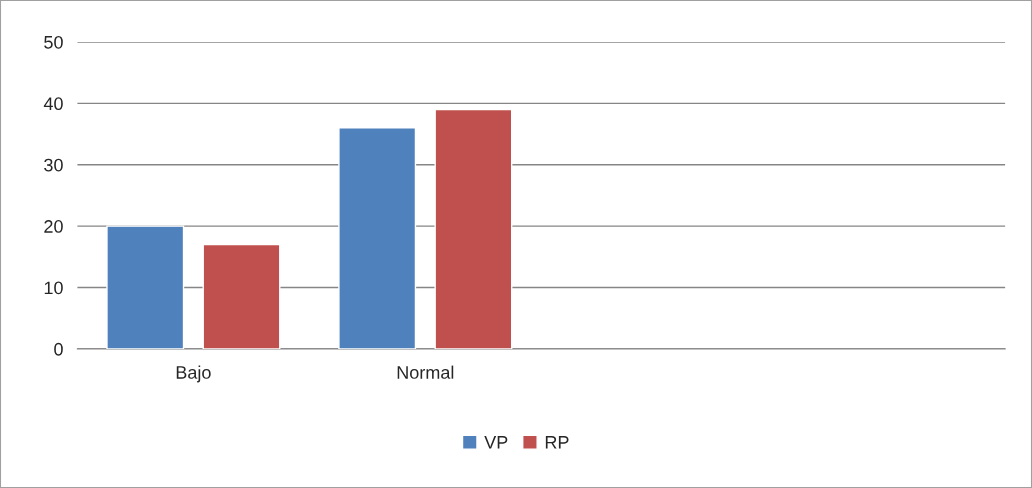 The width and height of the screenshot is (1032, 488). I want to click on y-tick-label: 0, so click(58, 349).